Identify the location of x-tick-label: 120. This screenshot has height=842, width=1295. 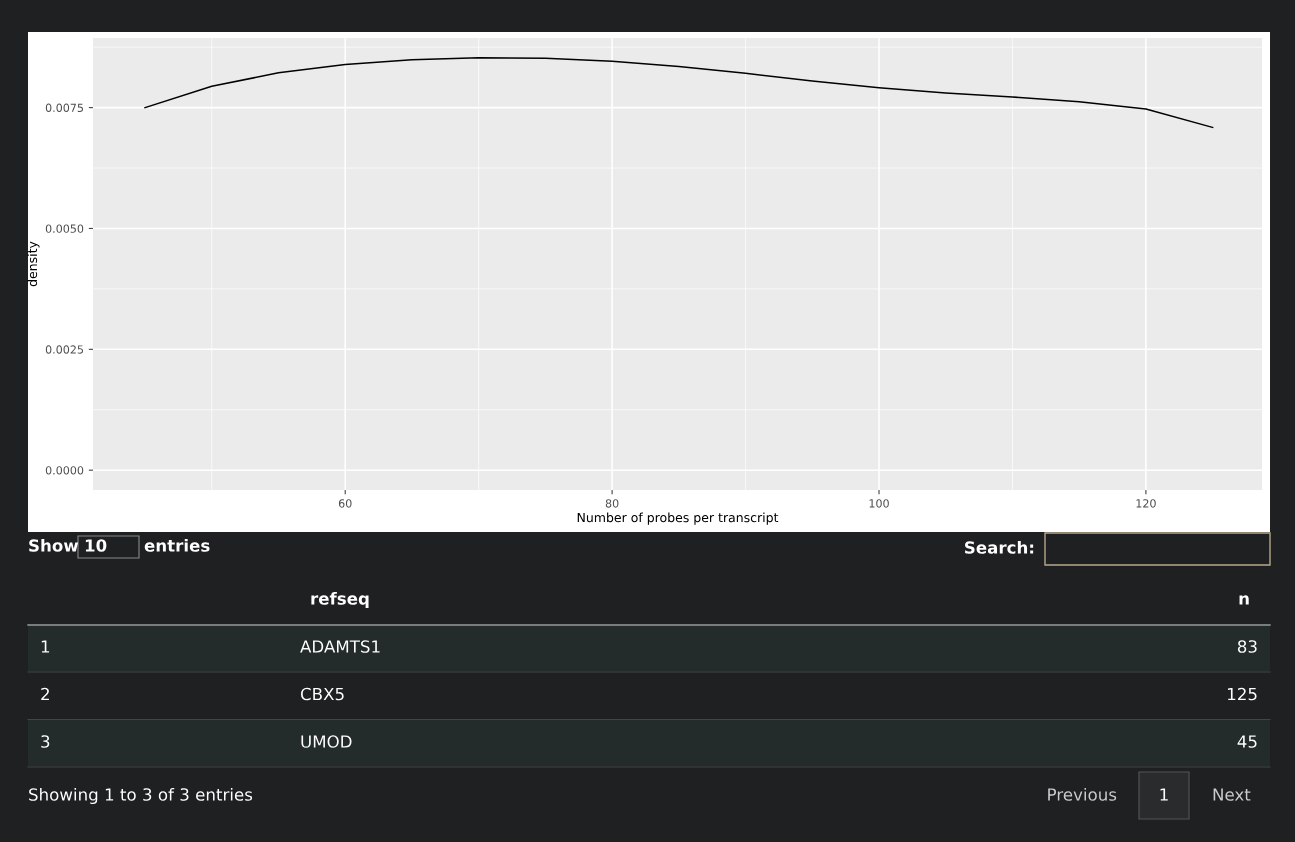
(1146, 503).